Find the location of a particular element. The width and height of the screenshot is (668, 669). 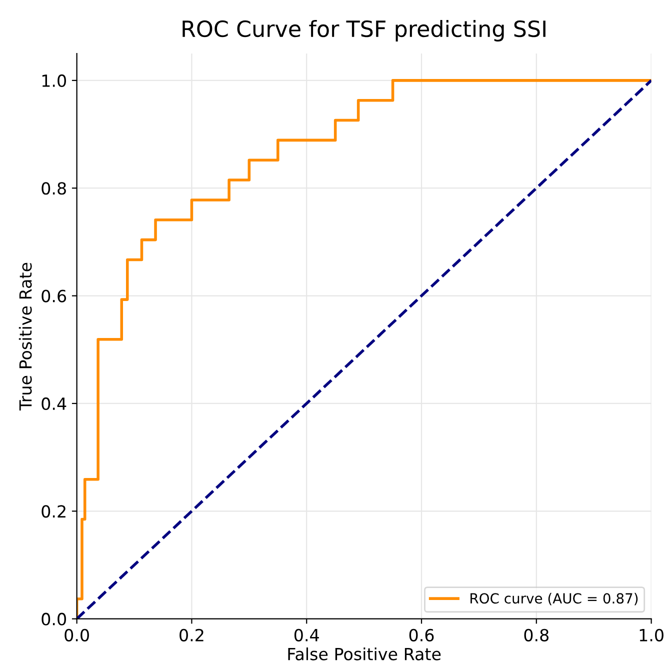

x-tick-label: 0.6 is located at coordinates (421, 635).